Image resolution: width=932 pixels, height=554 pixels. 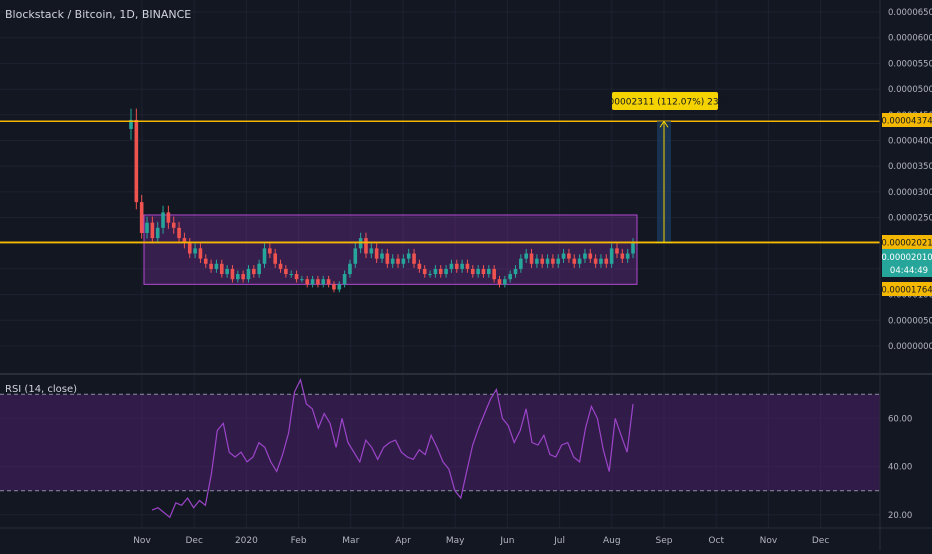 What do you see at coordinates (716, 541) in the screenshot?
I see `time-axis-tick: Oct` at bounding box center [716, 541].